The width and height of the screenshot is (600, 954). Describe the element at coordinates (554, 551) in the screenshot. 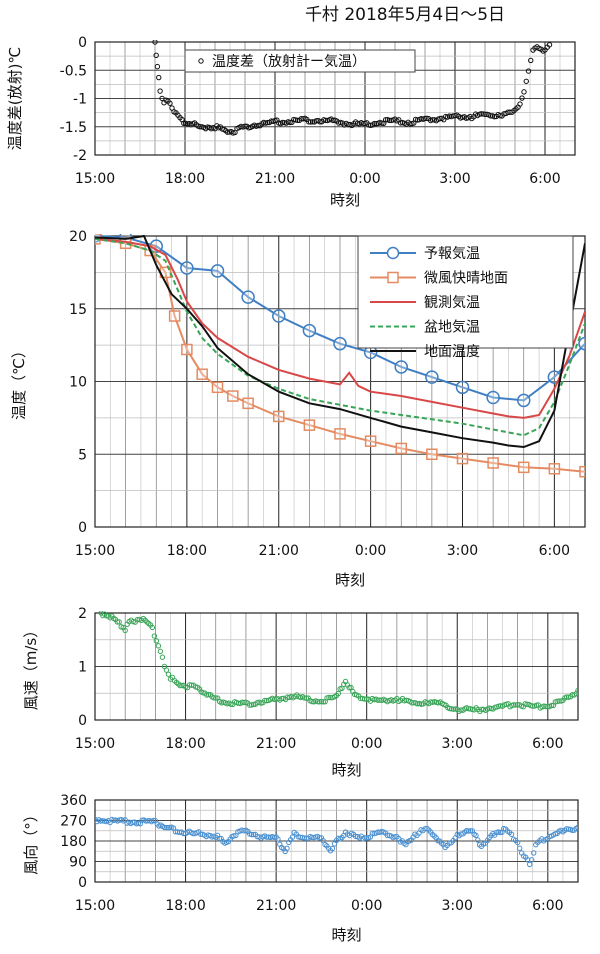

I see `x-tick-label: 6:00` at that location.